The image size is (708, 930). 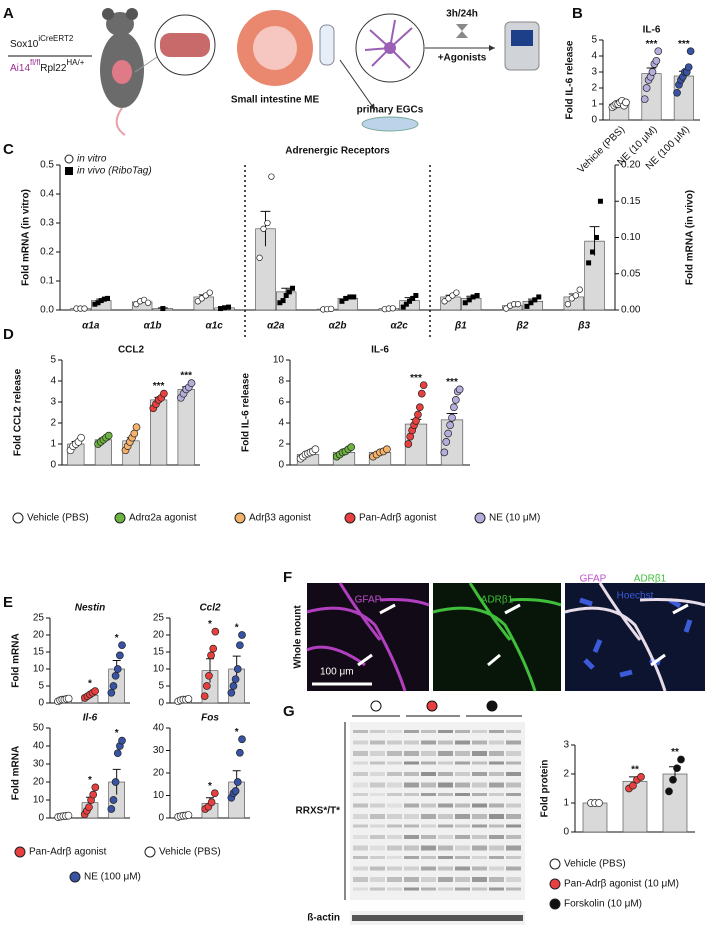 What do you see at coordinates (275, 100) in the screenshot?
I see `tissue-label: Small intestine ME` at bounding box center [275, 100].